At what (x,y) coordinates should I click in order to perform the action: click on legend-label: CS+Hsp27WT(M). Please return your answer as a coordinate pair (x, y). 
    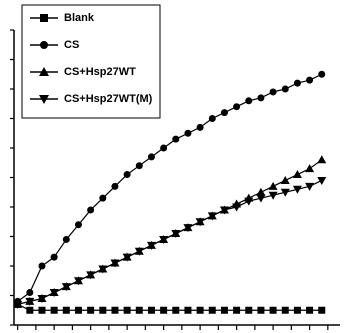
    Looking at the image, I should click on (108, 99).